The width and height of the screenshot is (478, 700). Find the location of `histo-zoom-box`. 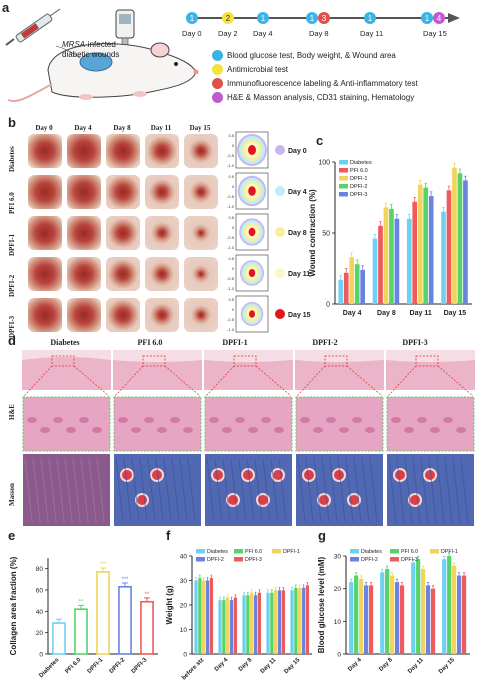

histo-zoom-box is located at coordinates (245, 361).